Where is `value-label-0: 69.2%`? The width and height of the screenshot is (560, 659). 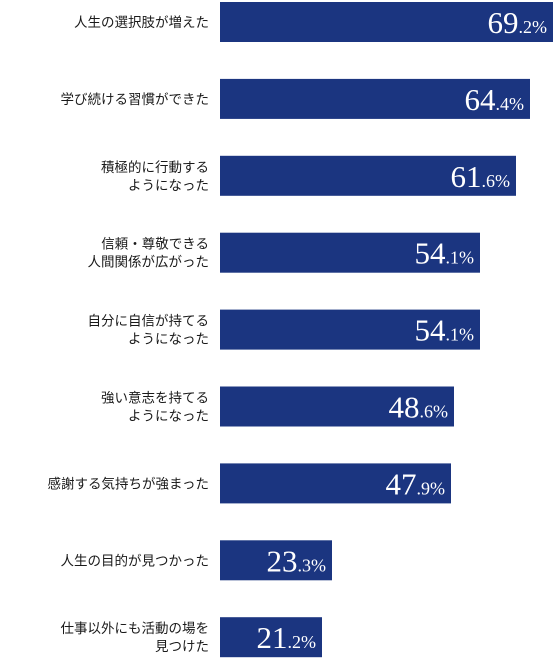 value-label-0: 69.2% is located at coordinates (518, 22).